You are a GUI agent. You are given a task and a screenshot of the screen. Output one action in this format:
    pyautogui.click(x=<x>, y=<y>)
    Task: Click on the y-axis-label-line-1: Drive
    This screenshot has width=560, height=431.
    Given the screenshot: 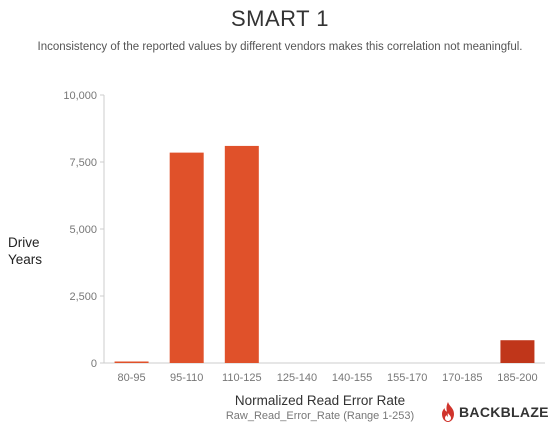 What is the action you would take?
    pyautogui.click(x=24, y=242)
    